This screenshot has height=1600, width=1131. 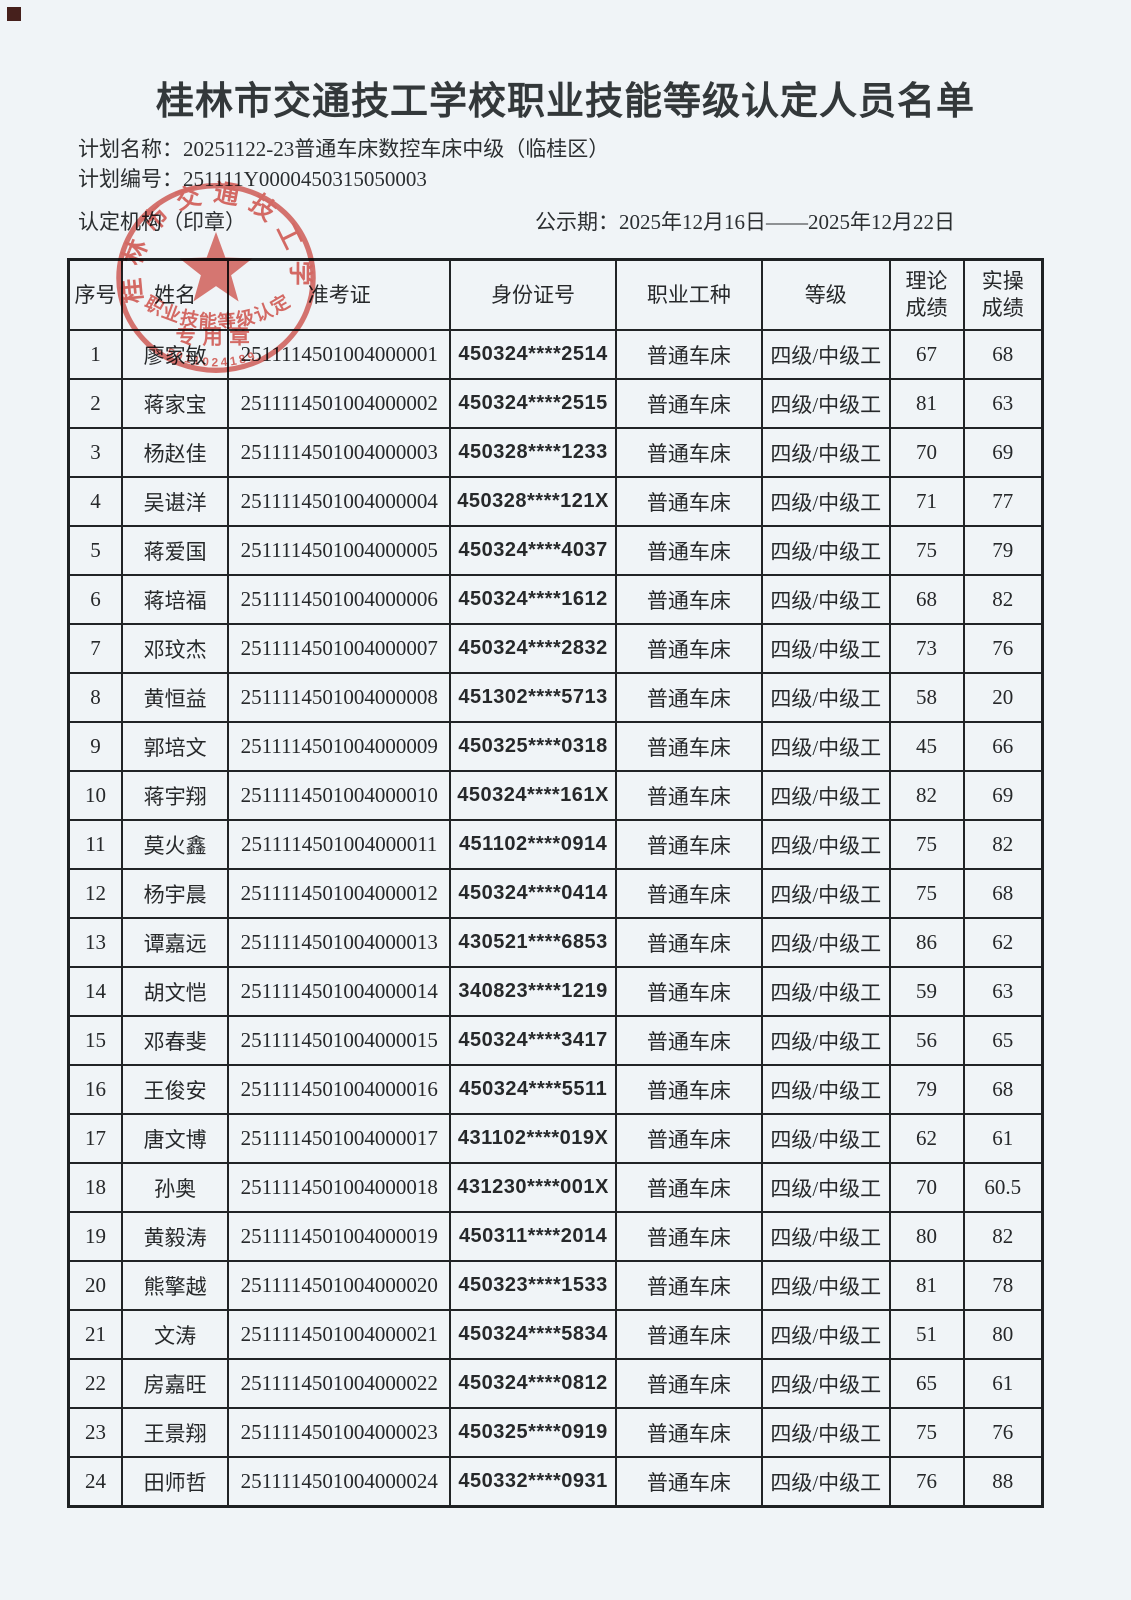 I want to click on column-header-practice-score: 实操 成绩, so click(x=1003, y=294).